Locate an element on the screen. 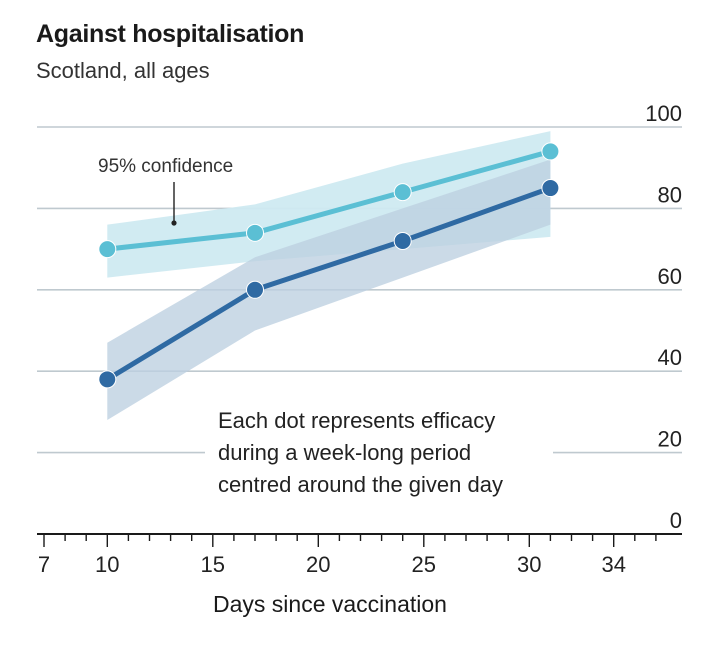 This screenshot has height=648, width=724. note-background is located at coordinates (379, 452).